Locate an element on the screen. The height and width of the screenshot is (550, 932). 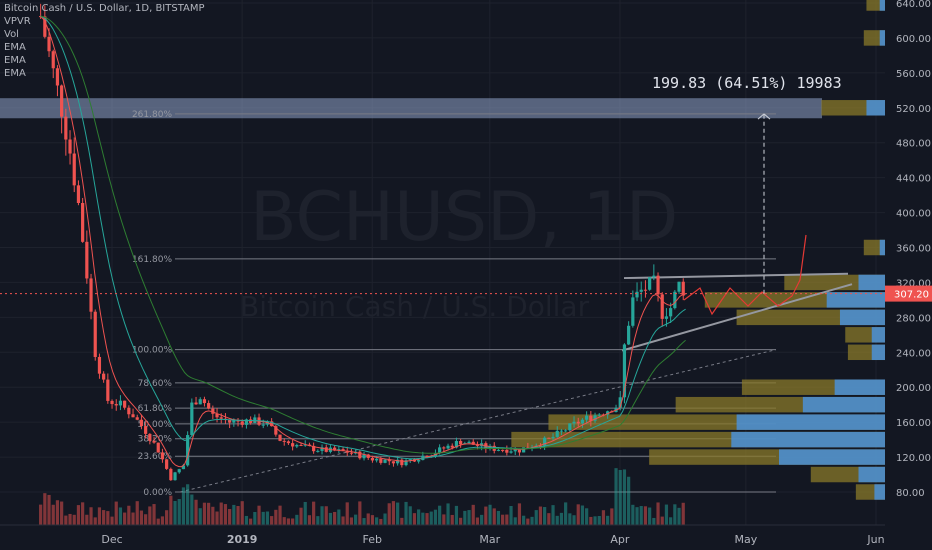
time-tick-label: 2019 is located at coordinates (242, 539).